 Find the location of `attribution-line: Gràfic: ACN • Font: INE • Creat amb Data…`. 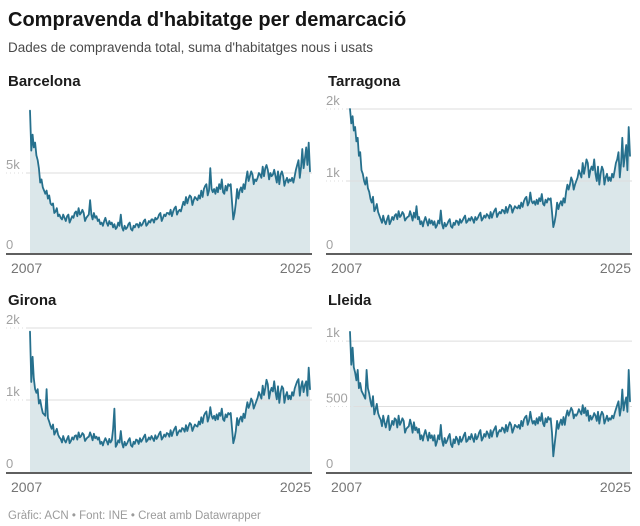

attribution-line: Gràfic: ACN • Font: INE • Creat amb Data… is located at coordinates (134, 516).